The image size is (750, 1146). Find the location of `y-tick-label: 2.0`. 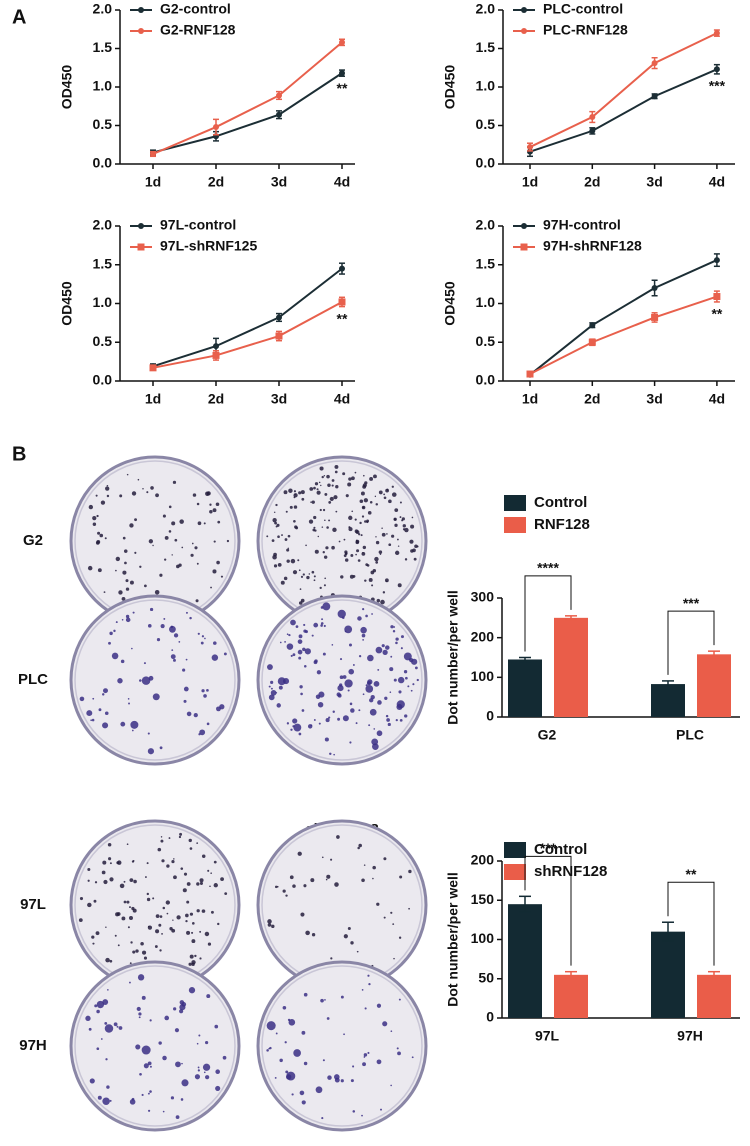

y-tick-label: 2.0 is located at coordinates (486, 9).